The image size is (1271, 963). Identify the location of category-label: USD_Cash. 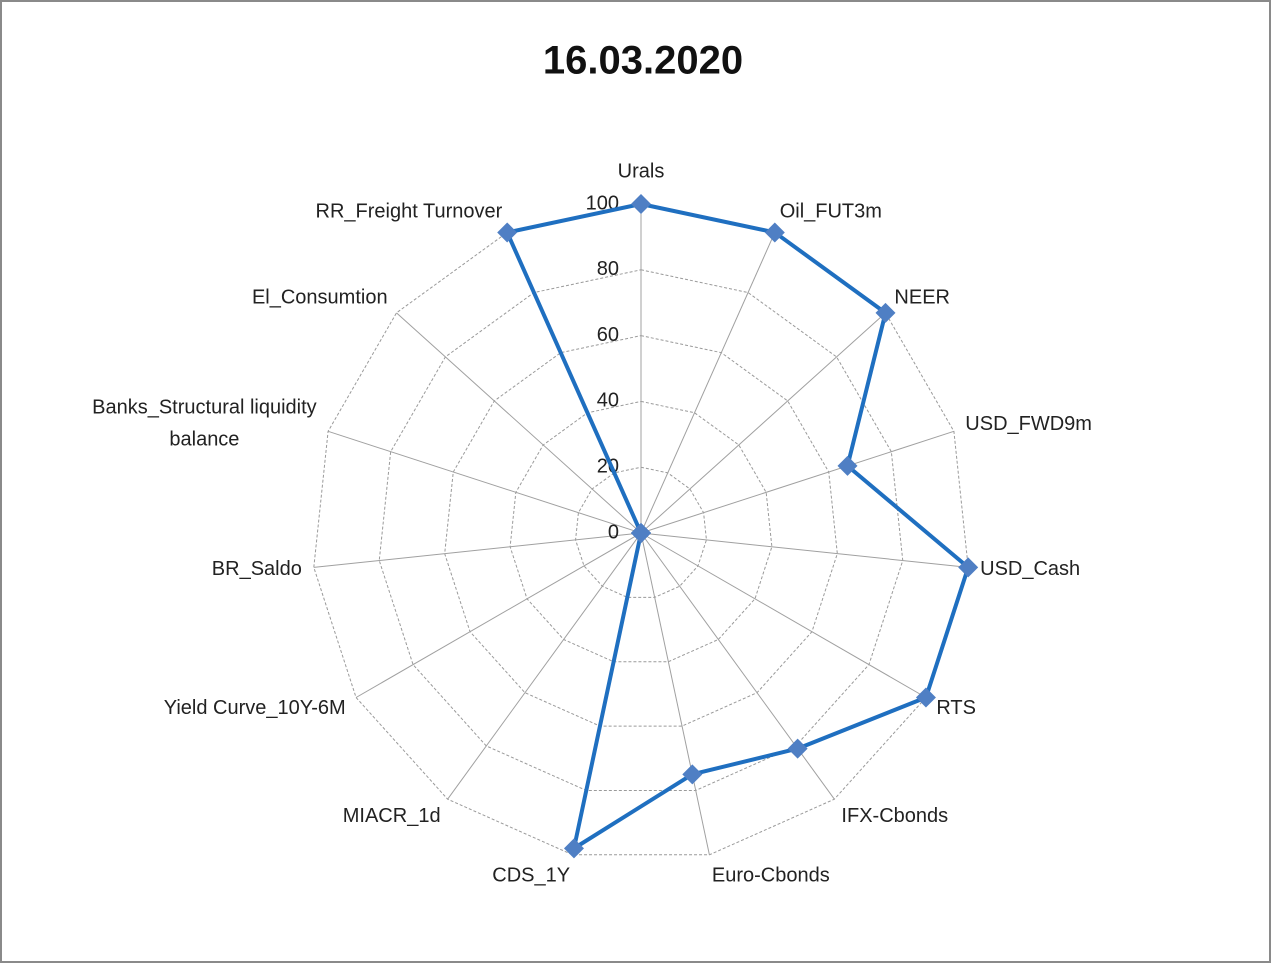
(1030, 569).